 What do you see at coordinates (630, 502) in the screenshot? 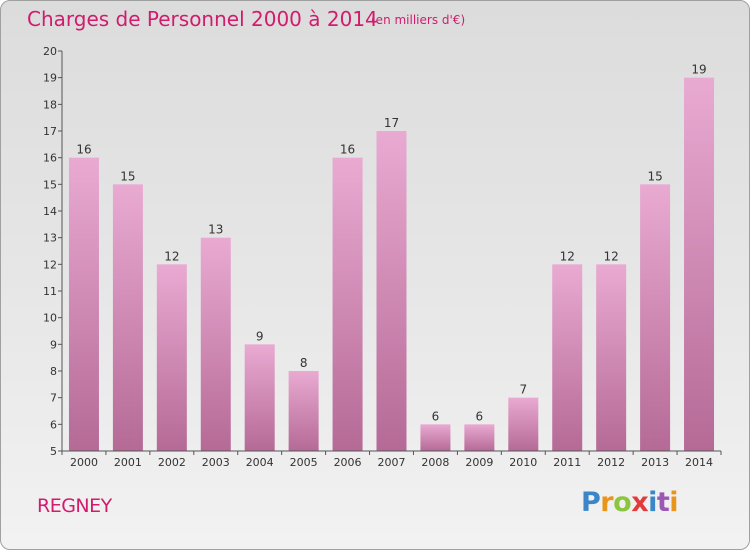
I see `proxiti-logo: Proxiti` at bounding box center [630, 502].